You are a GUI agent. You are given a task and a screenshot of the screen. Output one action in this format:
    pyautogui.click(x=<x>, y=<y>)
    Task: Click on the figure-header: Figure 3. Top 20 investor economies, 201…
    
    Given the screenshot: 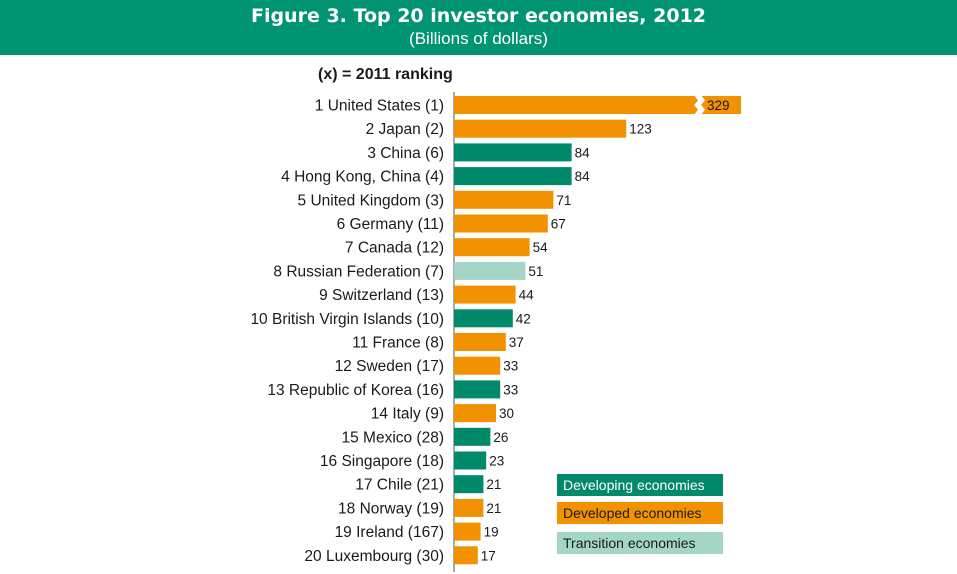 What is the action you would take?
    pyautogui.click(x=478, y=27)
    